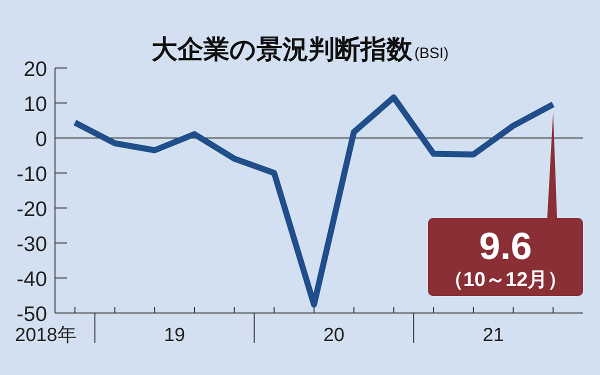 This screenshot has height=375, width=600. I want to click on y-tick-label: 0, so click(41, 139).